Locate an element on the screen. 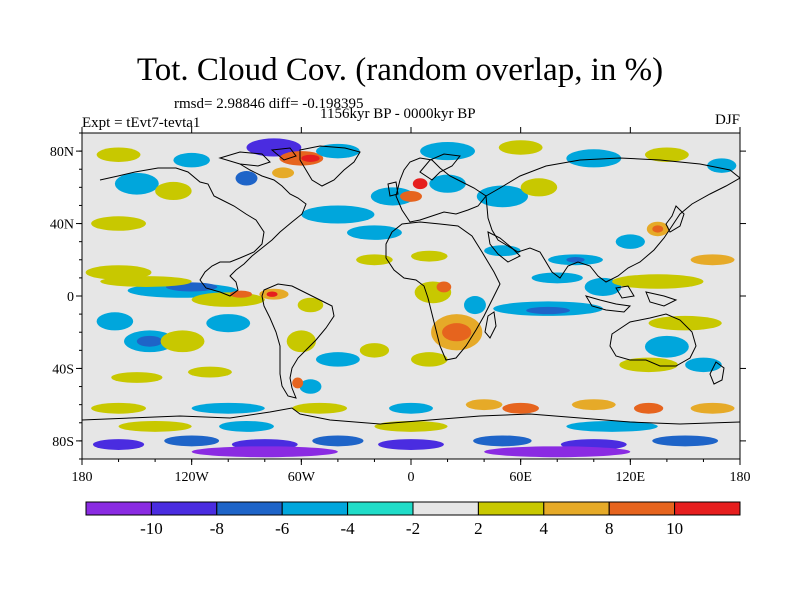 Image resolution: width=800 pixels, height=600 pixels. coastline-madagascar is located at coordinates (490, 325).